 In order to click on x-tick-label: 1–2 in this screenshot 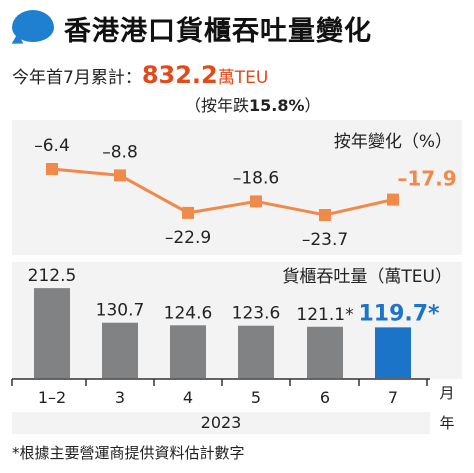, I will do `click(52, 397)`.